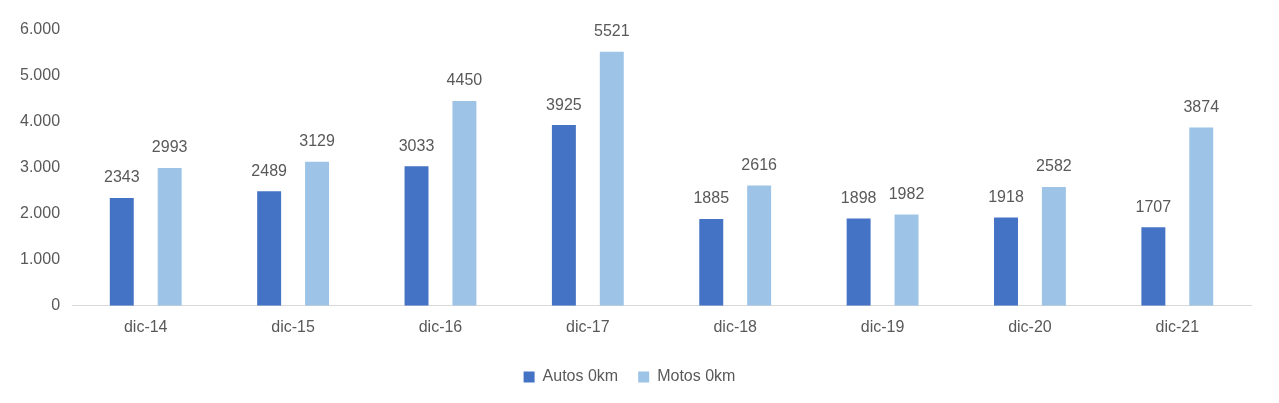  Describe the element at coordinates (56, 305) in the screenshot. I see `y-tick-label: 0` at that location.